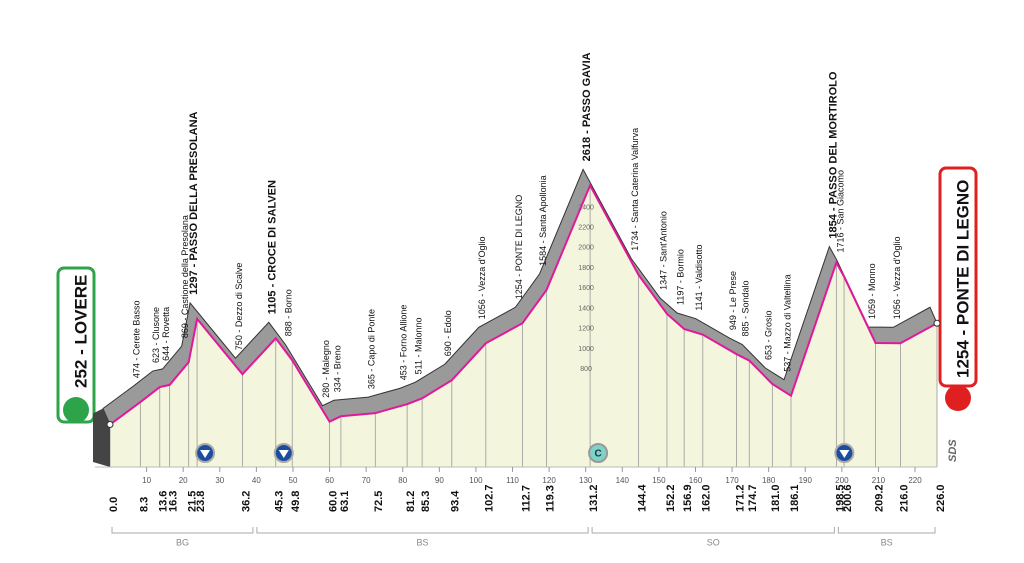 The image size is (1024, 563). What do you see at coordinates (840, 498) in the screenshot?
I see `km-label: 198.5` at bounding box center [840, 498].